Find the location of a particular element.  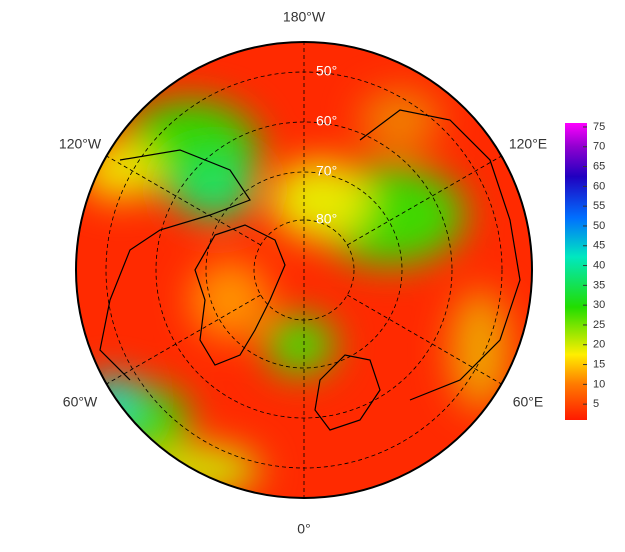

colorbar-tick-label: 15 is located at coordinates (599, 364).